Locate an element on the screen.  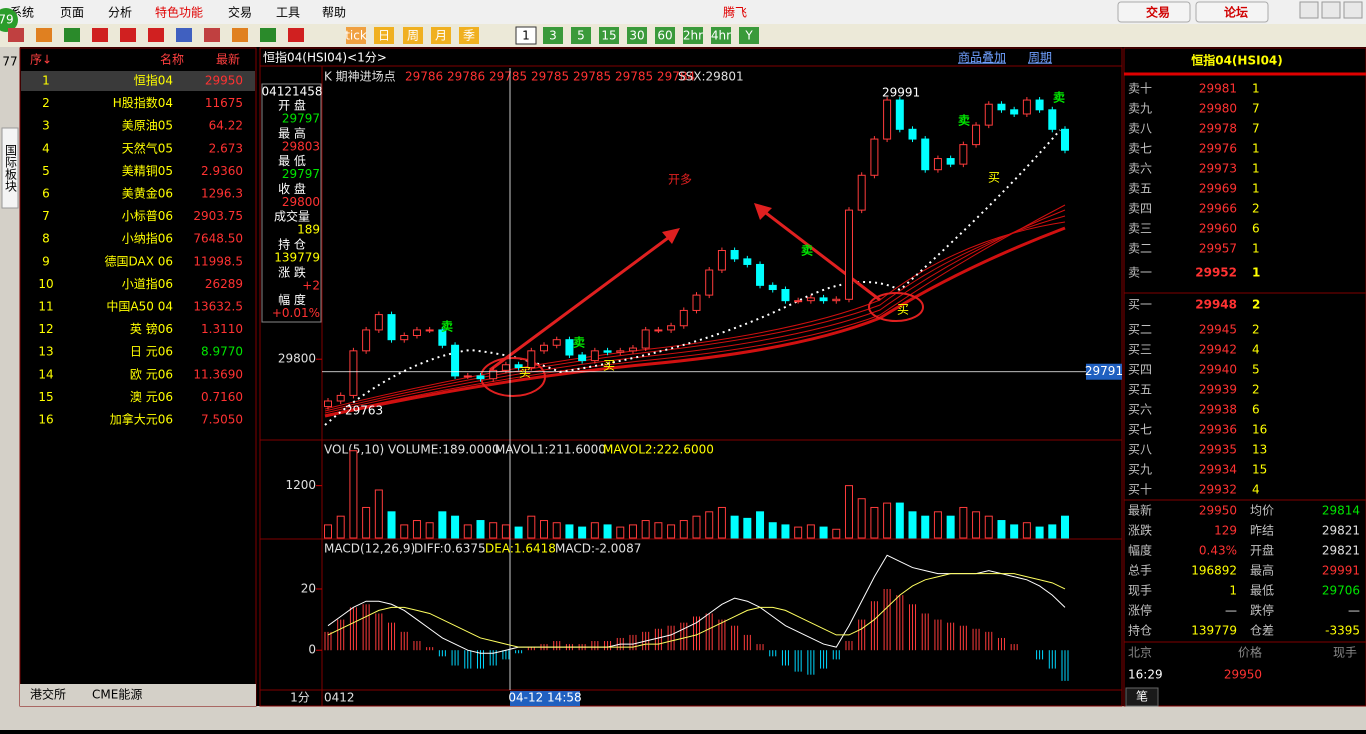
row-price: 7.5050 is located at coordinates (222, 420).